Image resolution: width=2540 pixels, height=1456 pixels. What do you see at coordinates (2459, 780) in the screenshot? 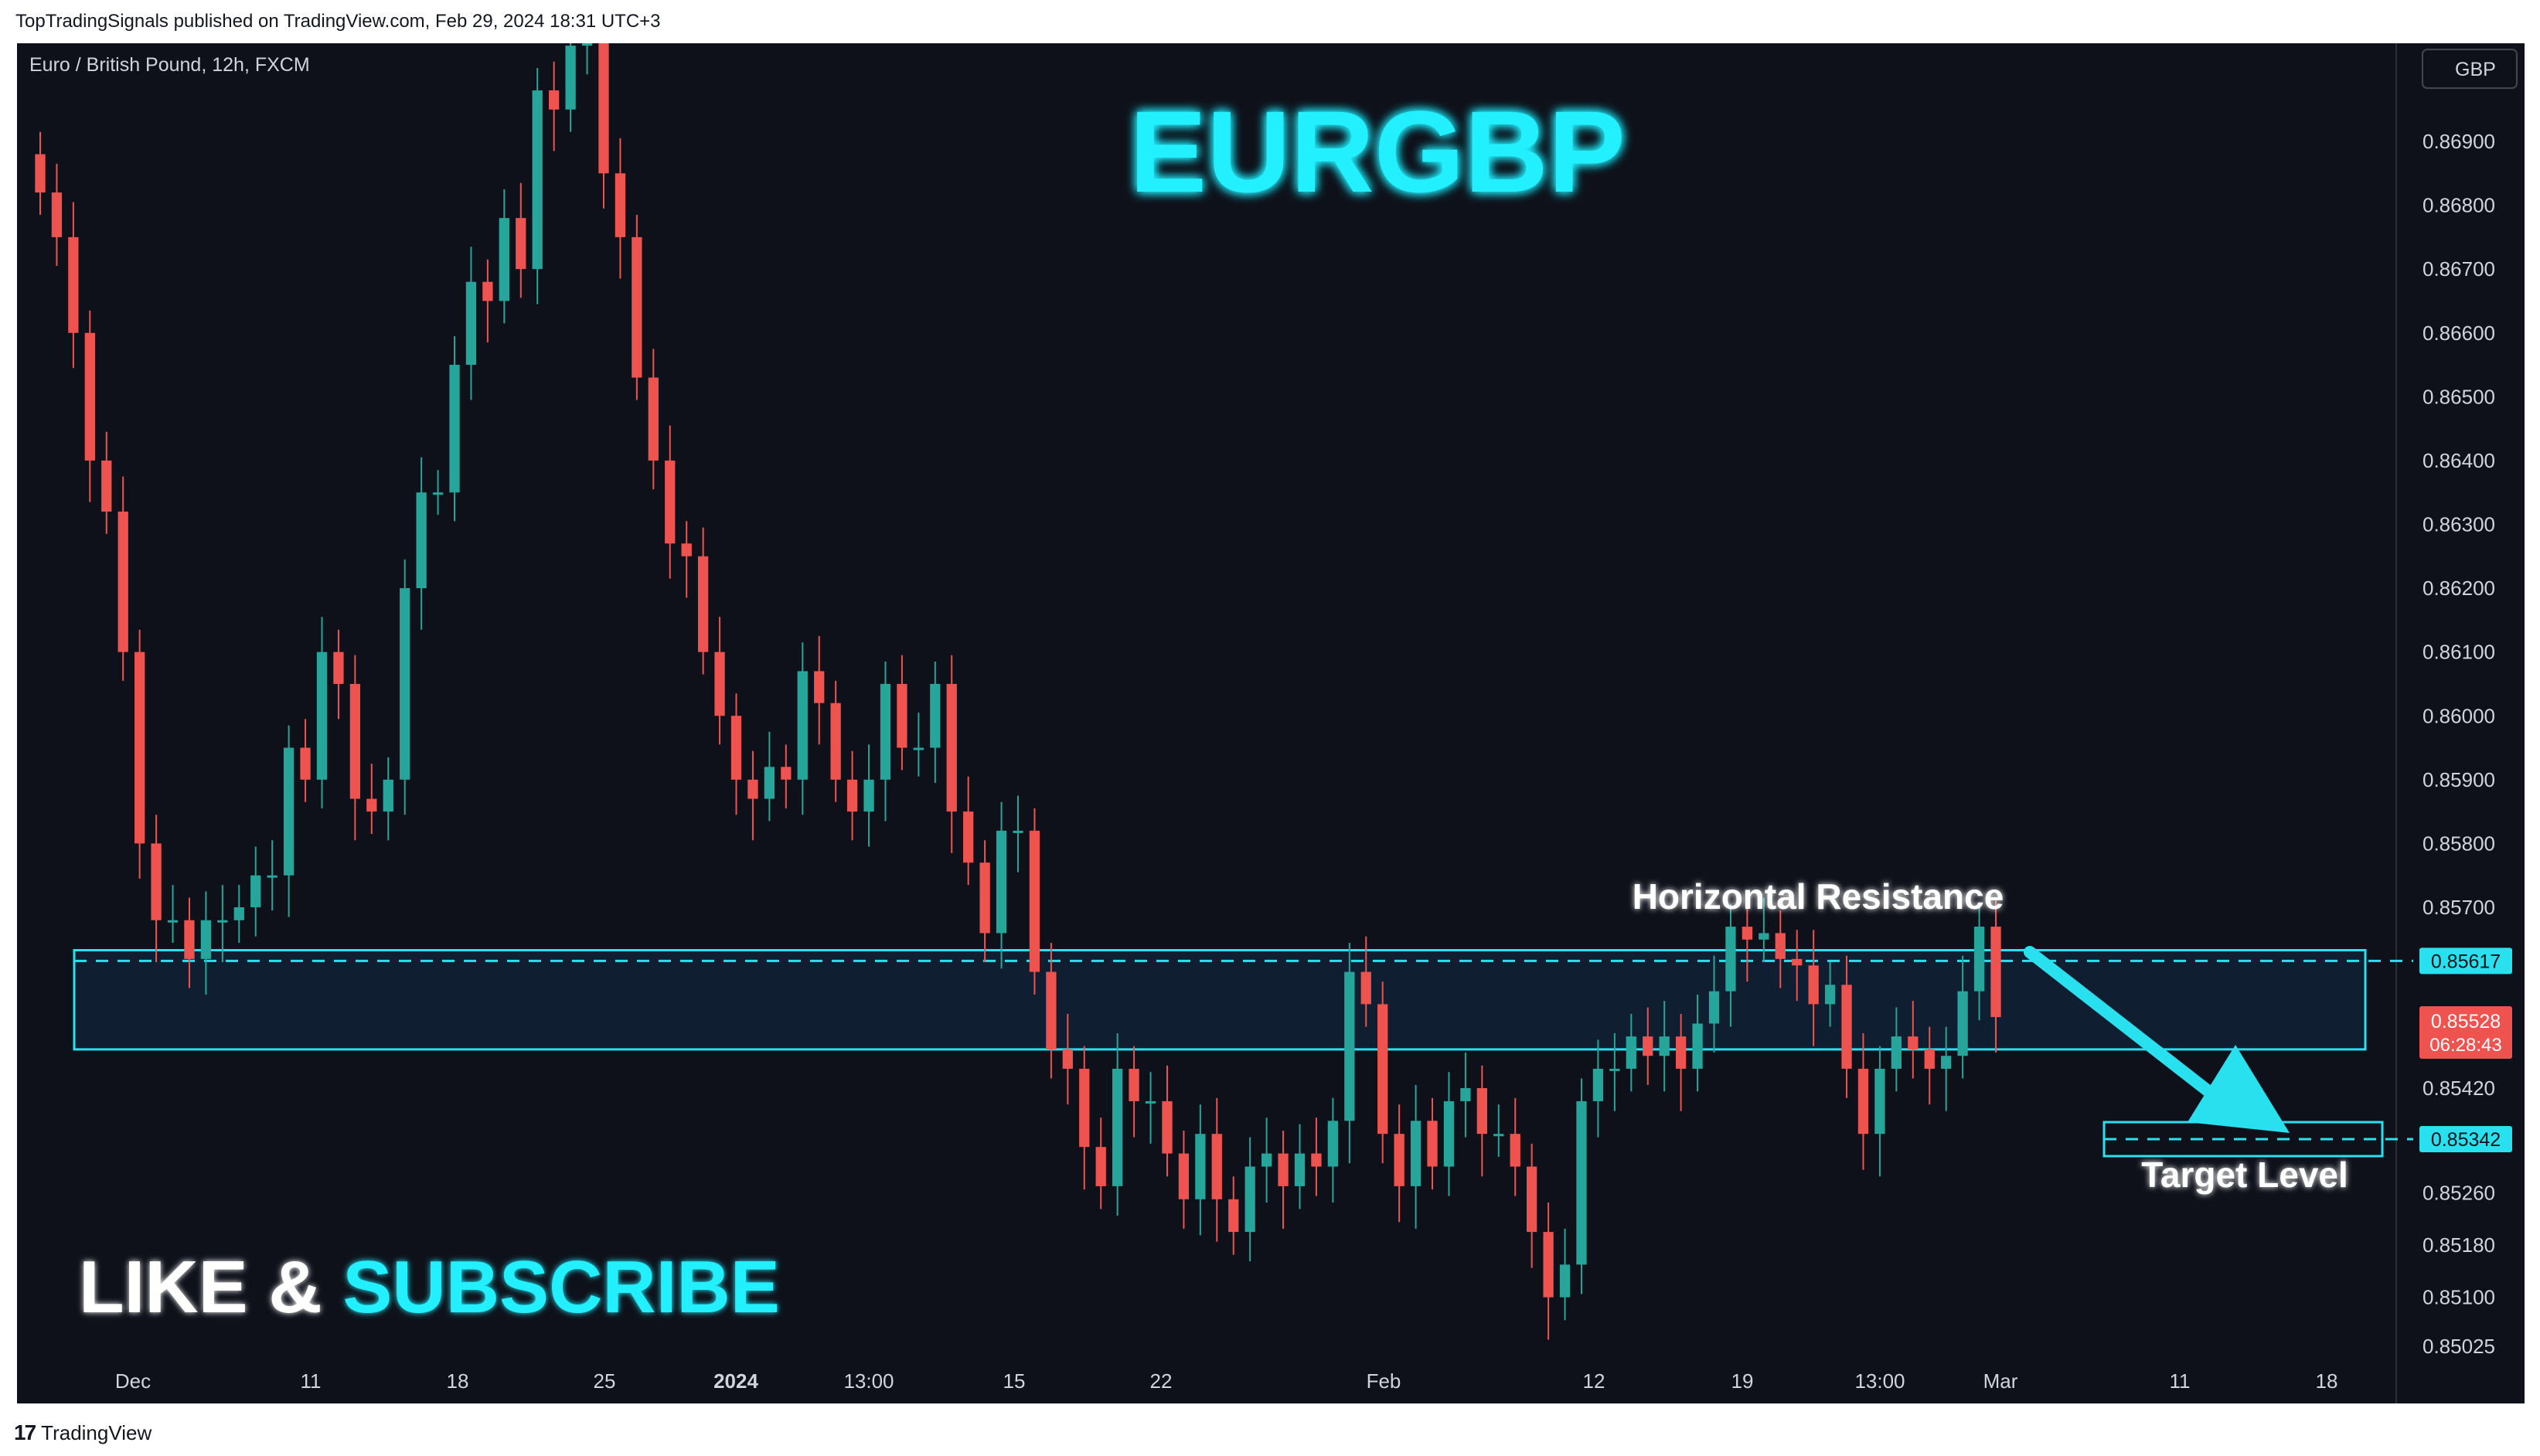
I see `y-tick-label: 0.85900` at bounding box center [2459, 780].